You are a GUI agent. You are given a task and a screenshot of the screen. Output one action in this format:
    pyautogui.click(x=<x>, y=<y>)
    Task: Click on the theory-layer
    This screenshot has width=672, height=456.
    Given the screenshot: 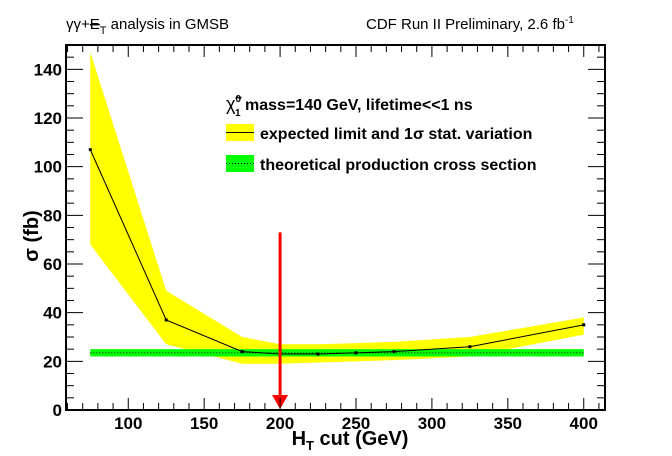 What is the action you would take?
    pyautogui.click(x=337, y=353)
    